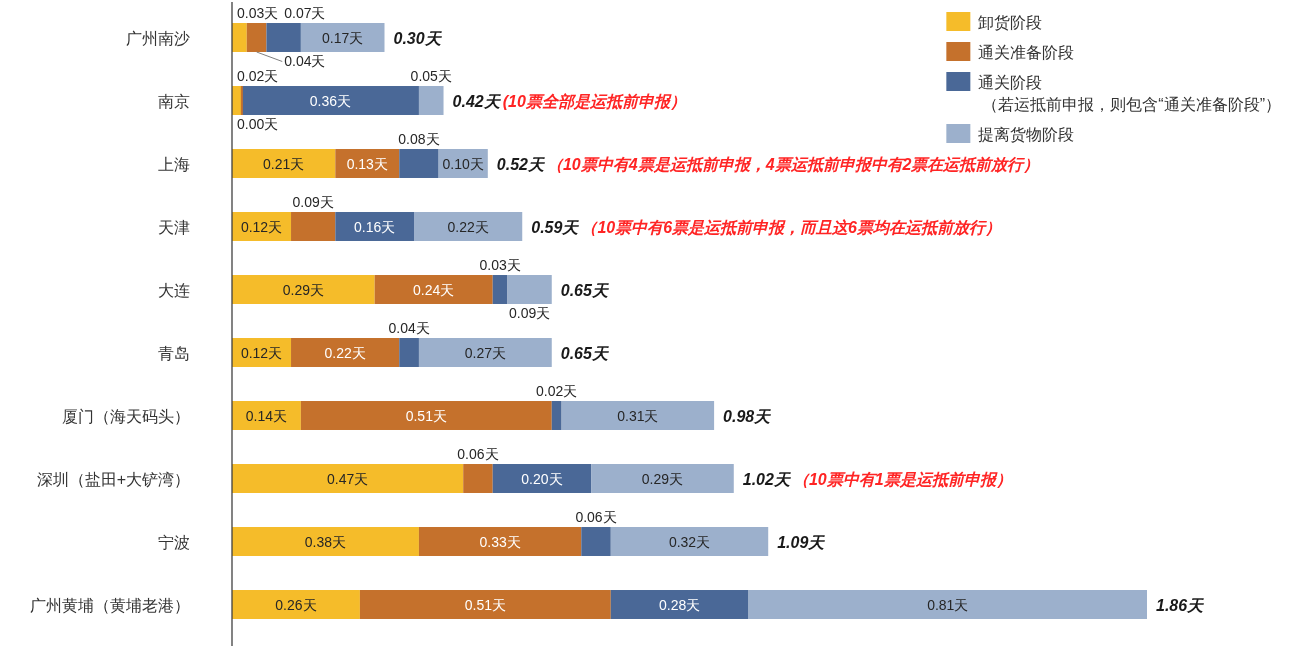 The width and height of the screenshot is (1295, 650). What do you see at coordinates (791, 227) in the screenshot?
I see `annotation: （10票中有6票是运抵前申报，而且这6票均在运抵前放行）` at bounding box center [791, 227].